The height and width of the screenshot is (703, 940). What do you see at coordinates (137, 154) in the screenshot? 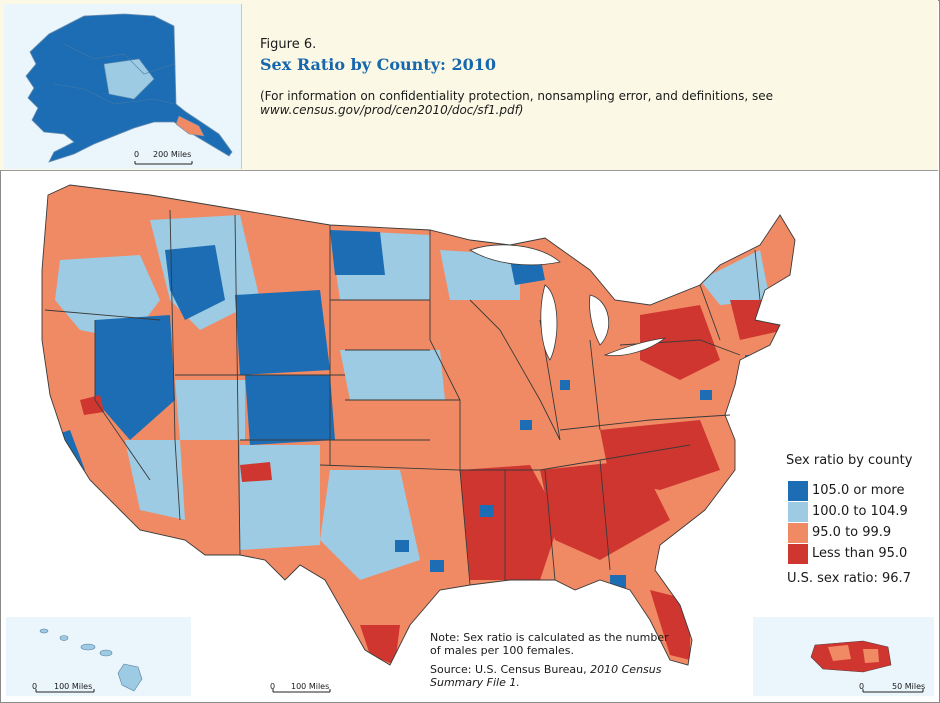
I see `alaska-scale-zero: 0` at bounding box center [137, 154].